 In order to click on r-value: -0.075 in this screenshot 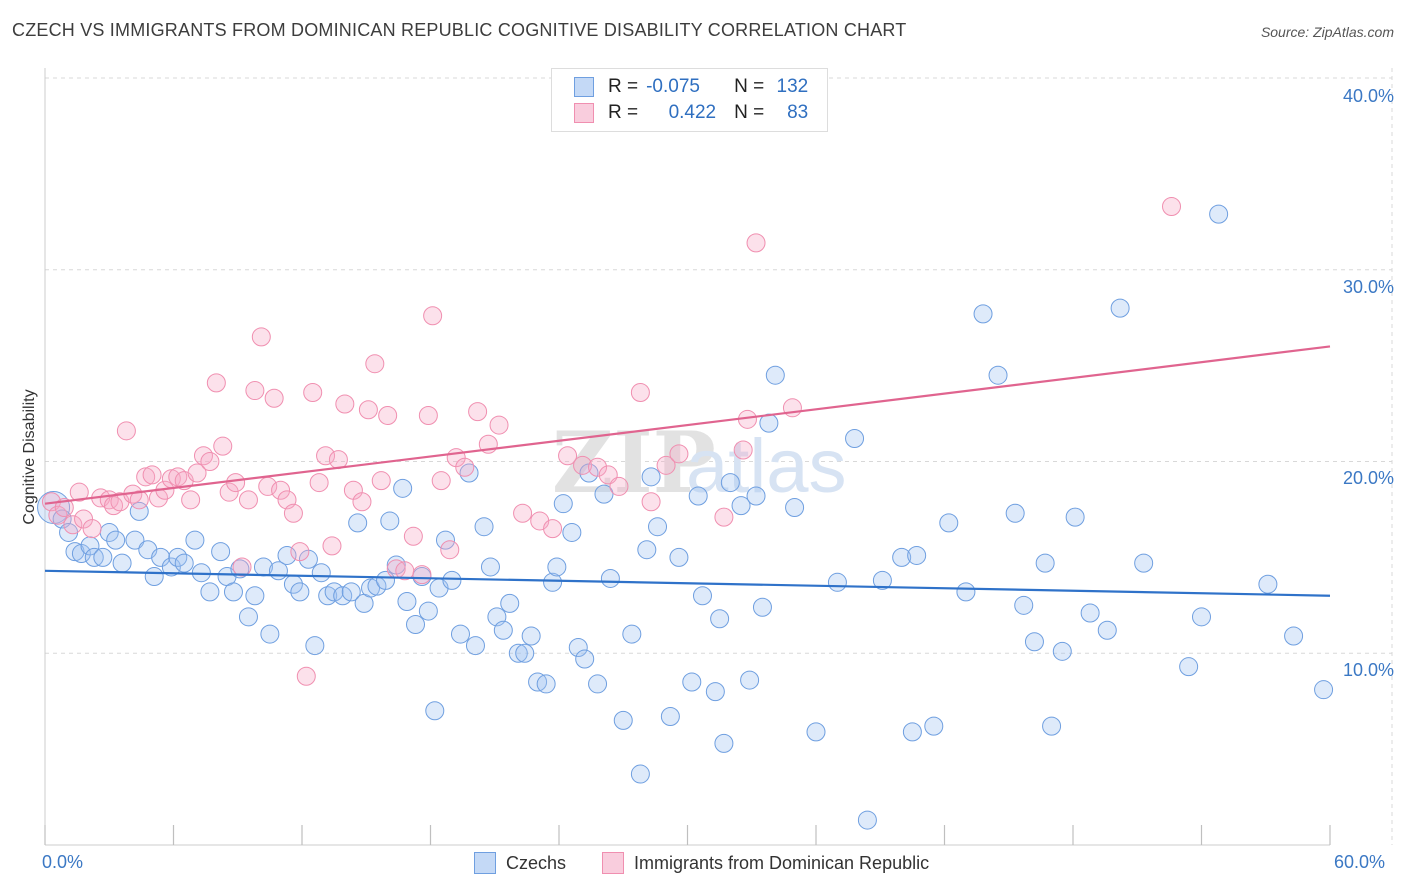, I will do `click(673, 86)`.